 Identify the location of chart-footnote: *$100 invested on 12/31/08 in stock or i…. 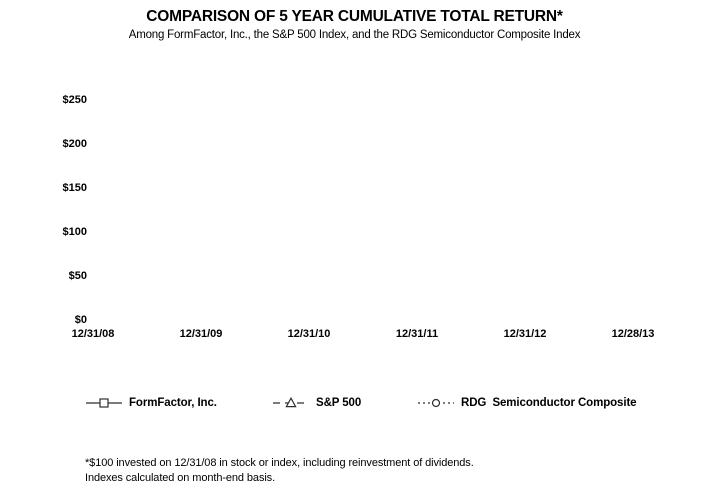
(279, 471).